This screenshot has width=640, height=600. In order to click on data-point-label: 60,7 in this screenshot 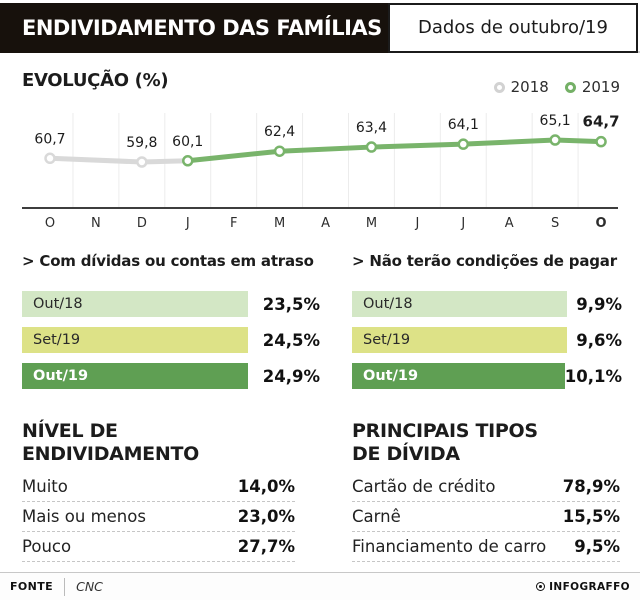, I will do `click(49, 139)`.